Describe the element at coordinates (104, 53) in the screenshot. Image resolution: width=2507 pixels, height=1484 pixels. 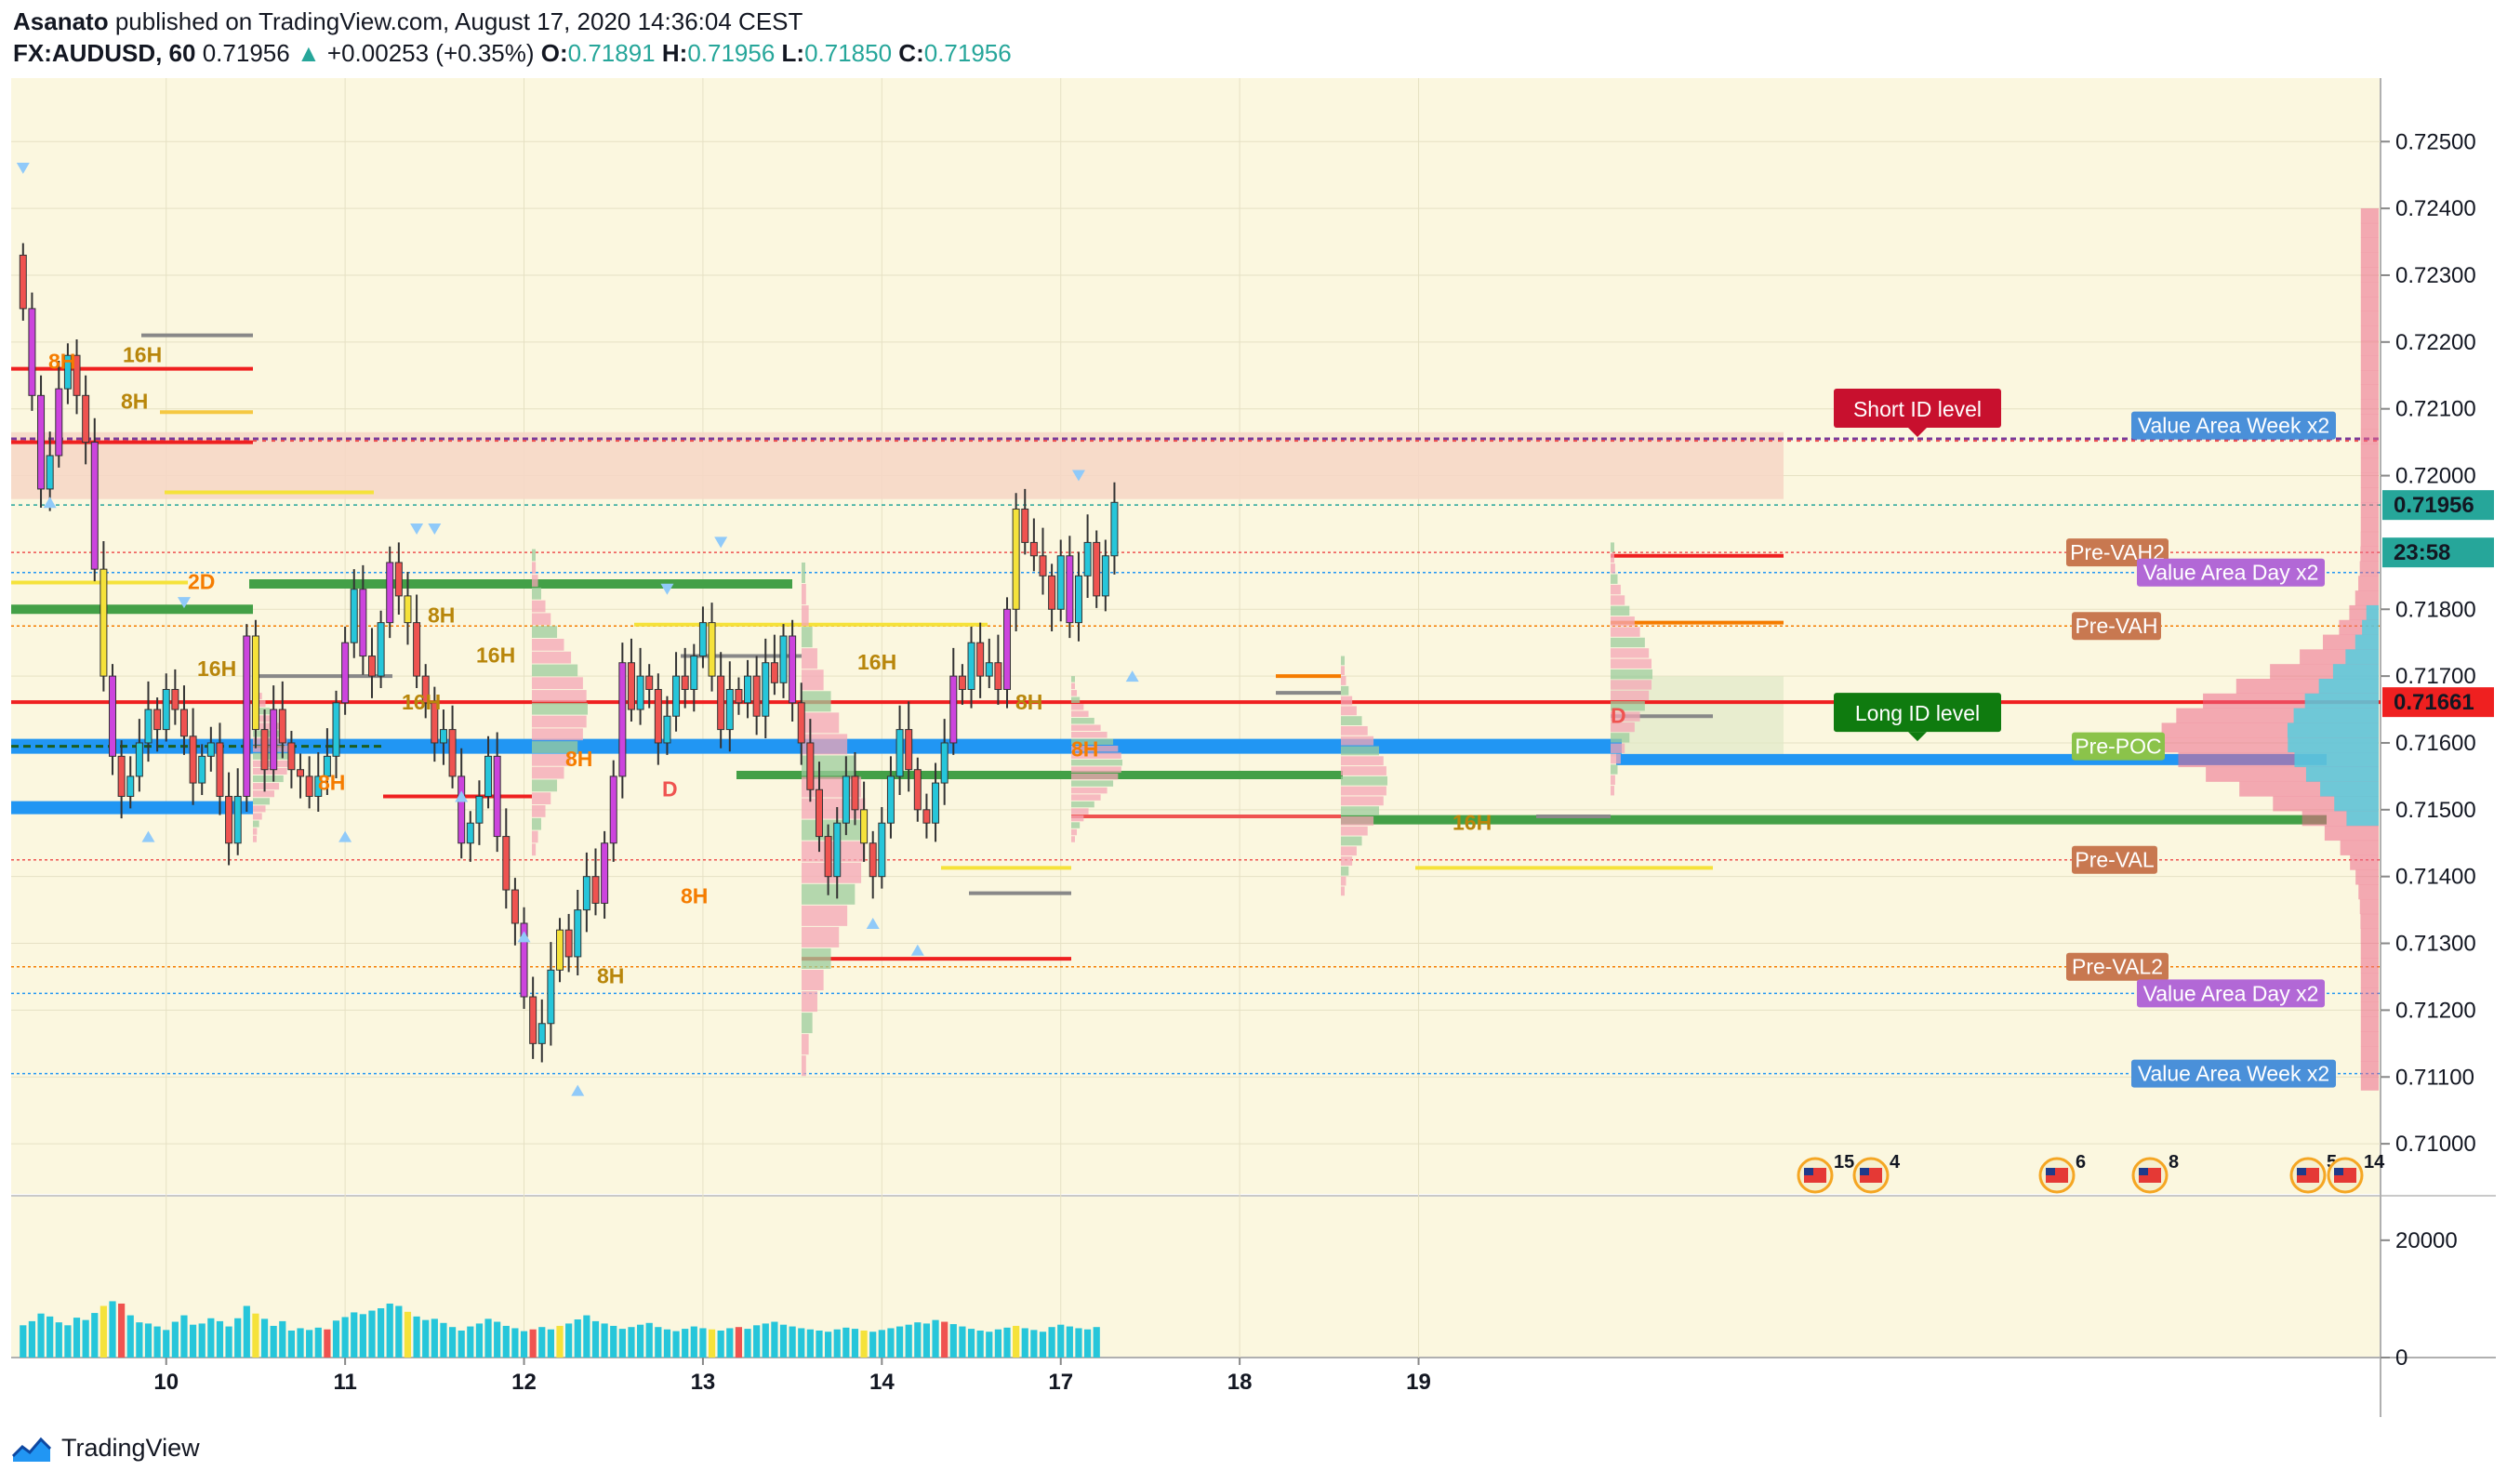
I see `symbol-name: FX:AUDUSD, 60` at that location.